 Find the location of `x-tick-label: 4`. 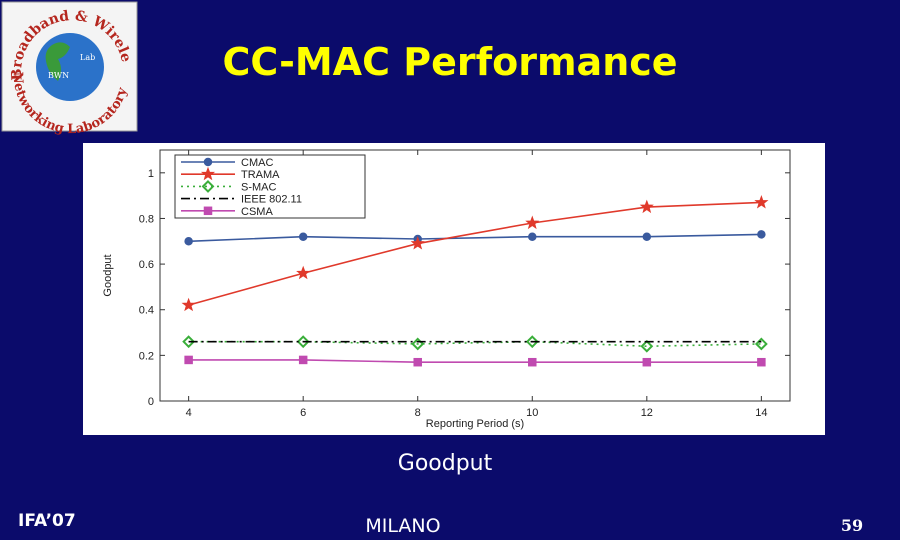

x-tick-label: 4 is located at coordinates (189, 413).